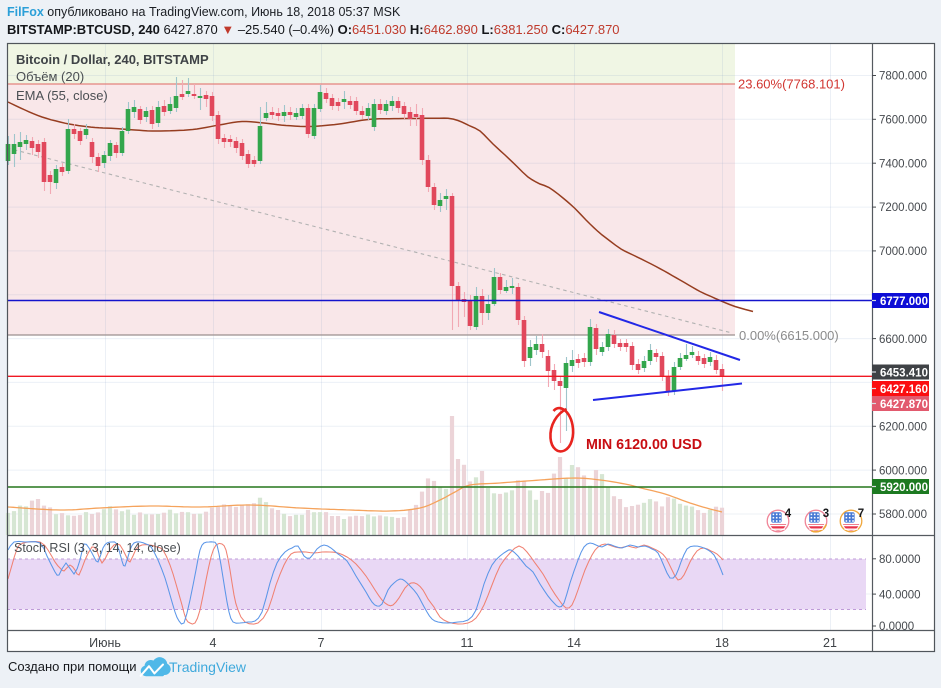  I want to click on svg-text: MIN 6120.00 USD, so click(644, 445).